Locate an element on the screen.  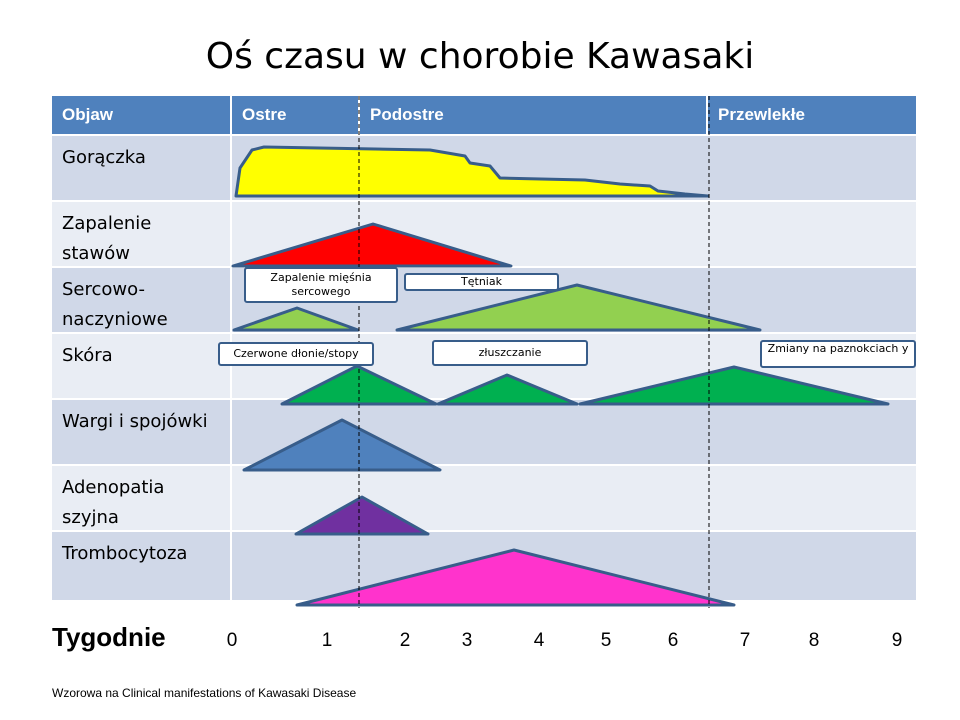
axis-tick: 4 is located at coordinates (539, 640).